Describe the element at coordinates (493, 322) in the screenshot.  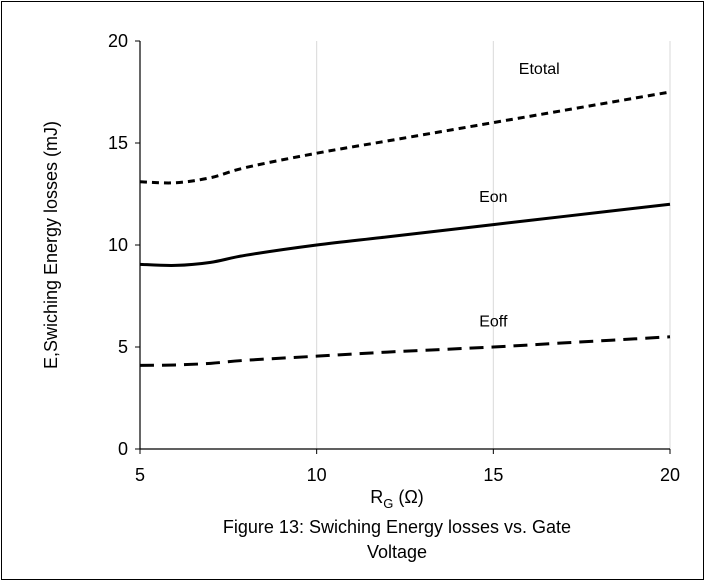
I see `series-label-eoff: Eoff` at that location.